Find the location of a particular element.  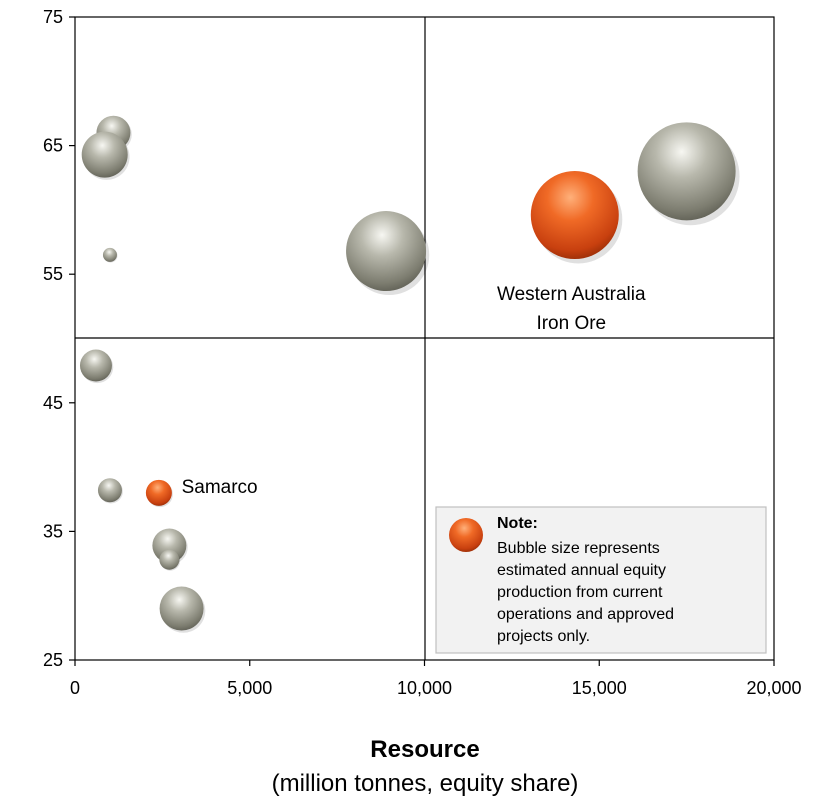

note-line: Bubble size represents is located at coordinates (578, 548).